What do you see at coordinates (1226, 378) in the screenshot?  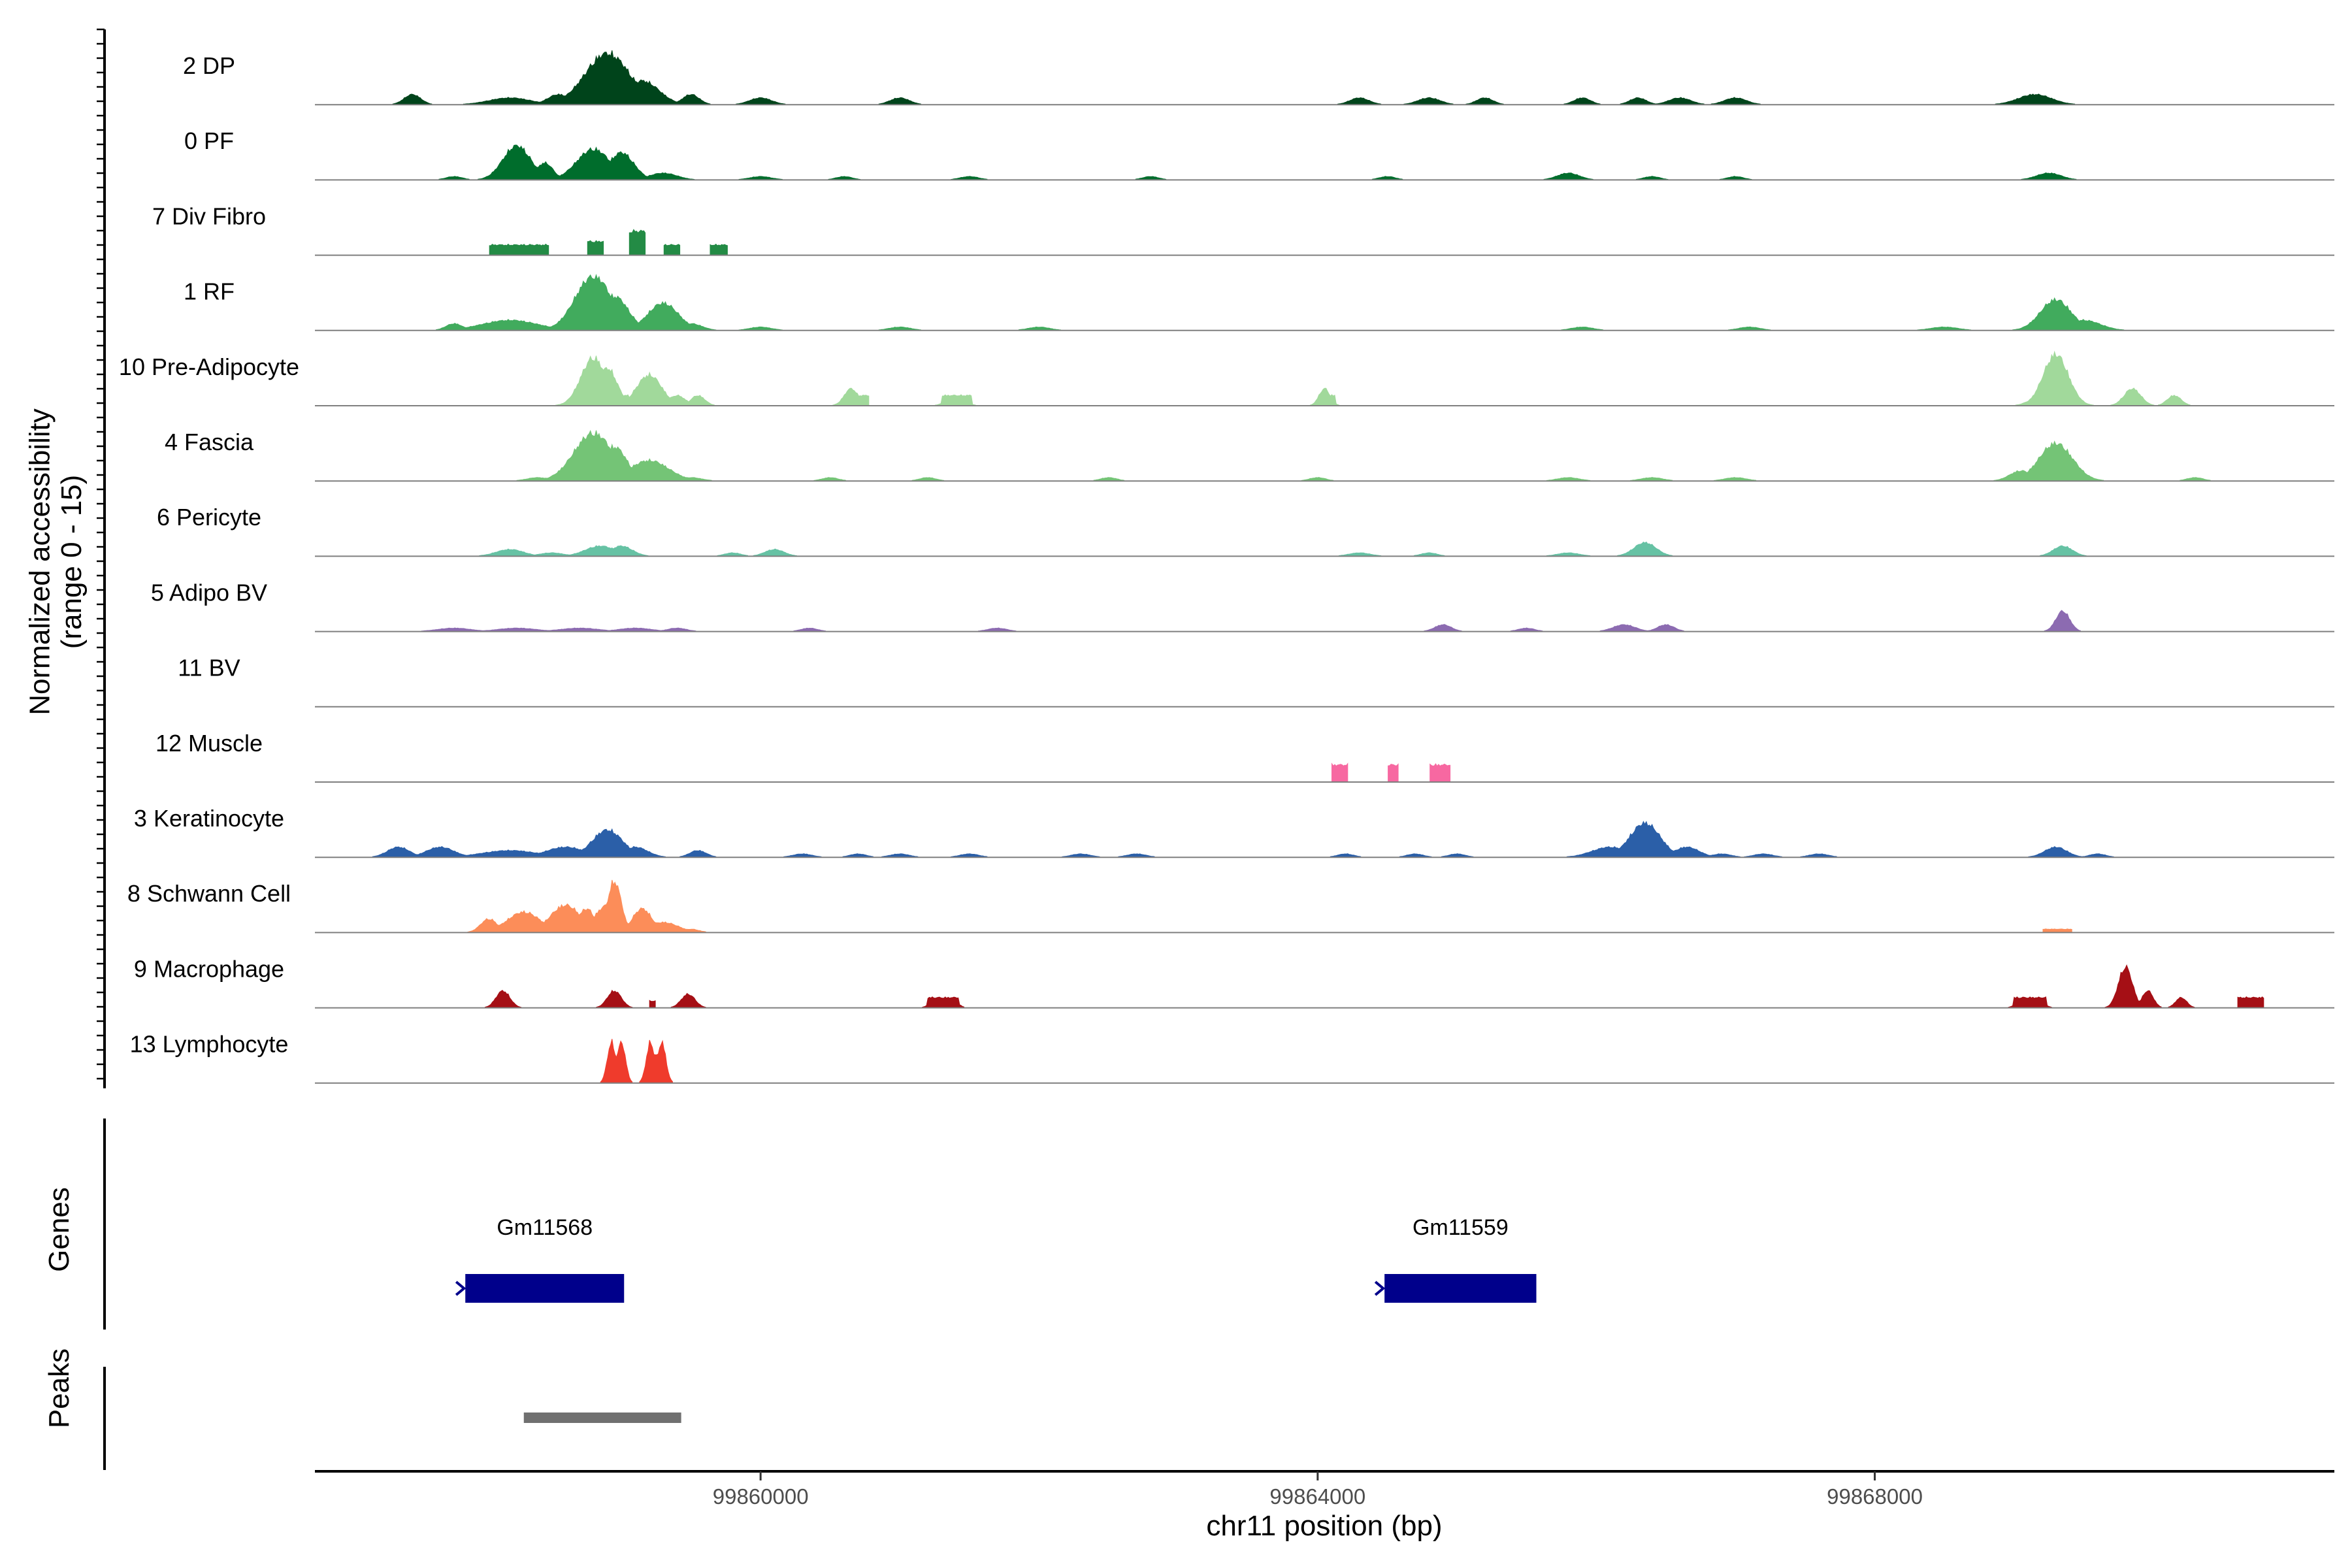 I see `track: 10 Pre-Adipocyte` at bounding box center [1226, 378].